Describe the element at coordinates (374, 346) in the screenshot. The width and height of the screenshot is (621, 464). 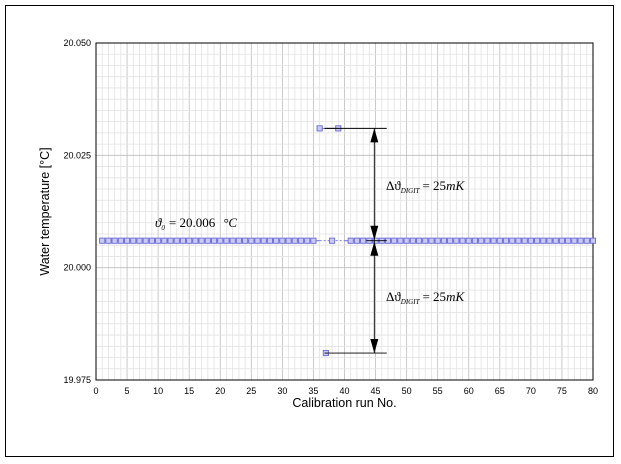
I see `arrow-head-bottom` at that location.